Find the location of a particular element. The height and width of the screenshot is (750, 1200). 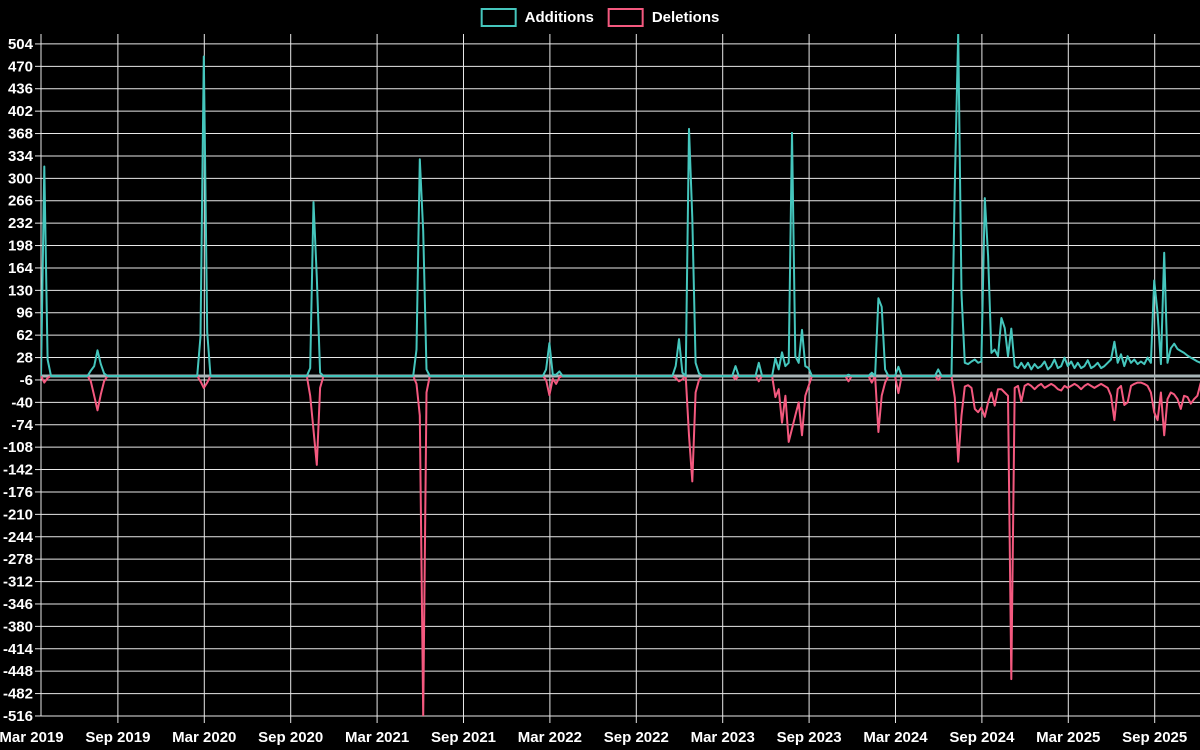

y-tick-label: 96 is located at coordinates (24, 313).